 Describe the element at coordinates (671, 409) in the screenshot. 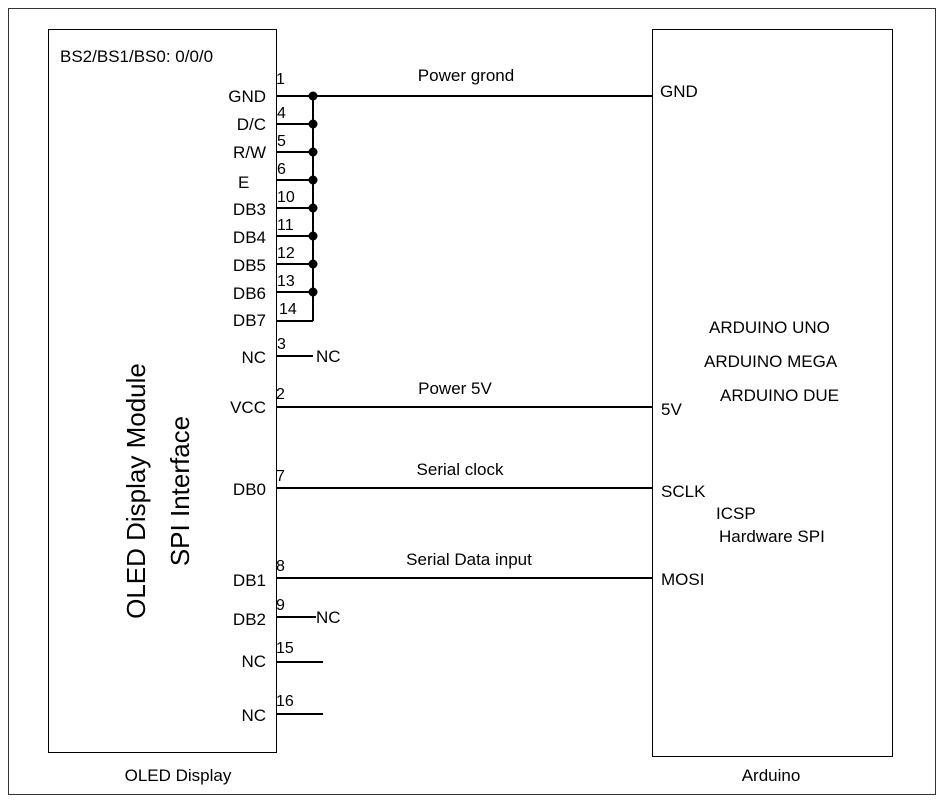

I see `arduino-pin-5v: 5V` at that location.